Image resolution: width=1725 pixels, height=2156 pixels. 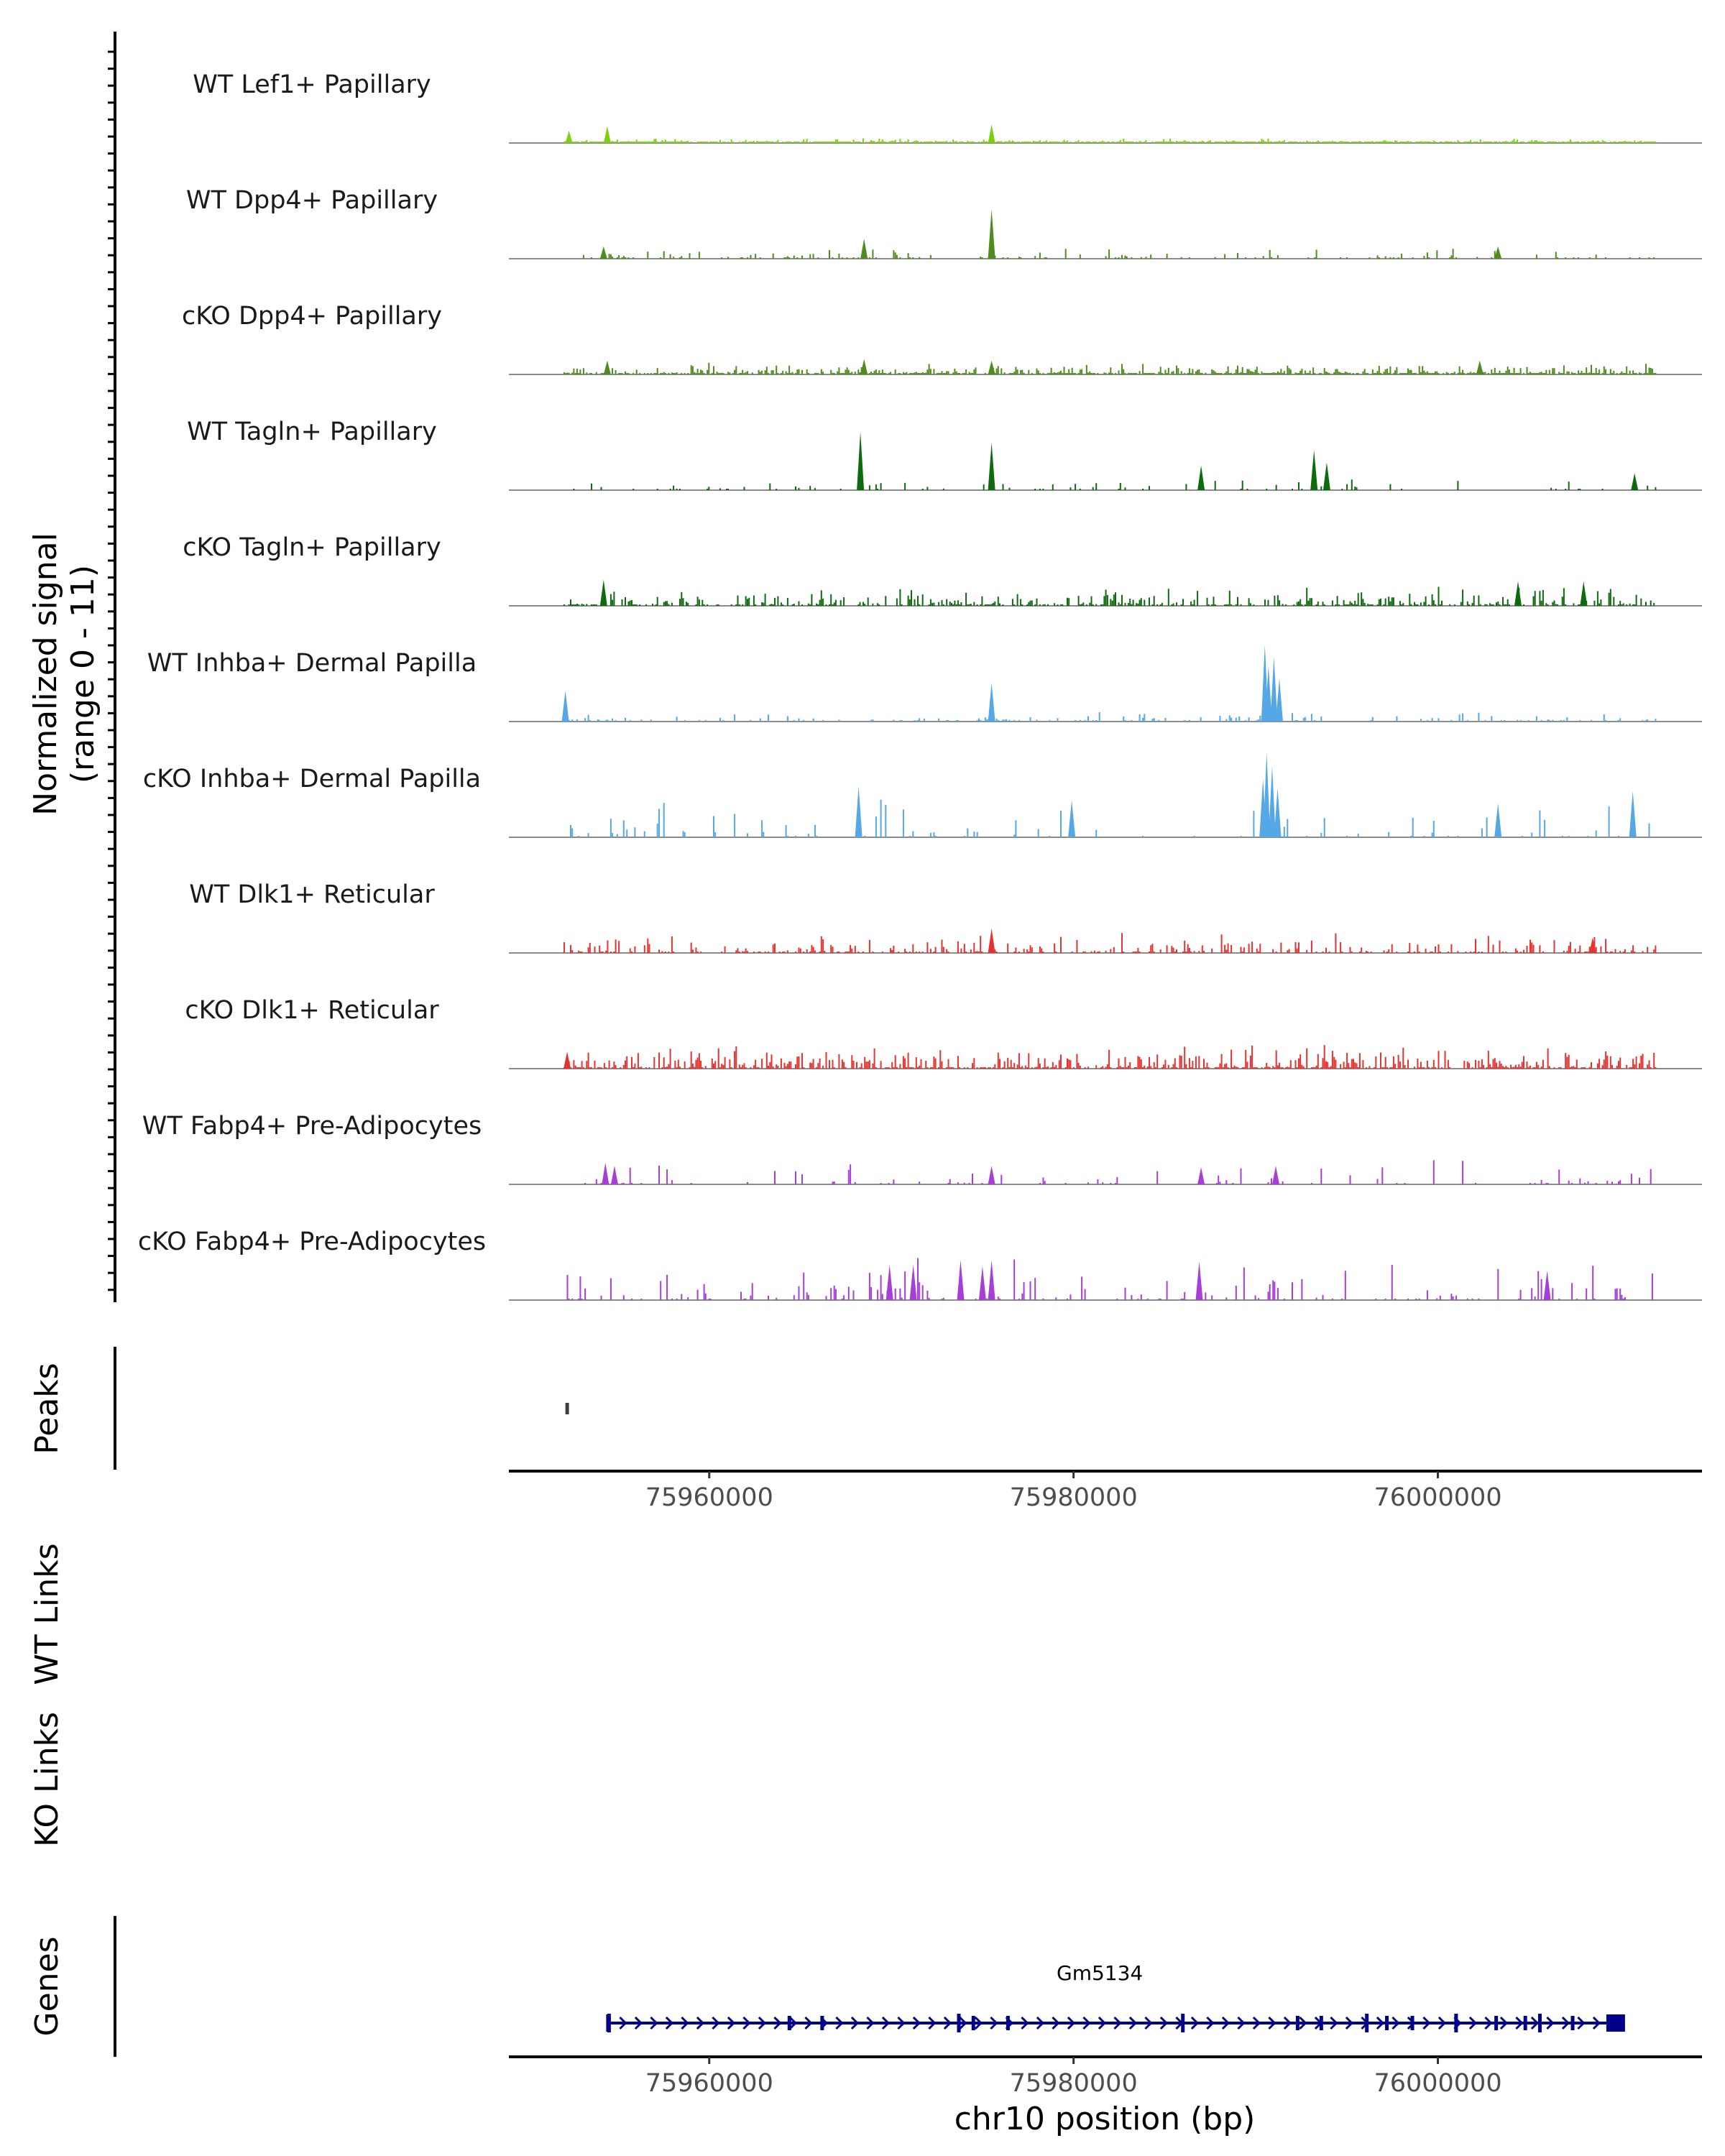 What do you see at coordinates (709, 2083) in the screenshot?
I see `x-tick-label: 75960000` at bounding box center [709, 2083].